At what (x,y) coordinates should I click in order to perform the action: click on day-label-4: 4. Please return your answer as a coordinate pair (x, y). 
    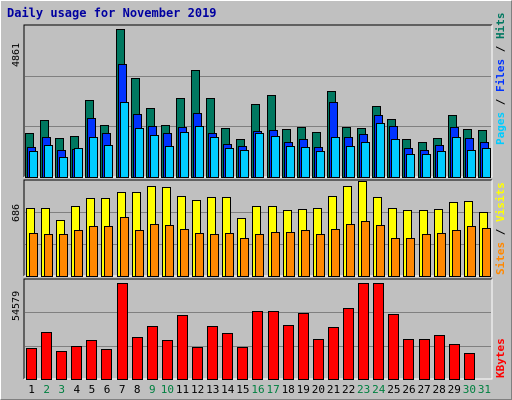
    Looking at the image, I should click on (77, 389).